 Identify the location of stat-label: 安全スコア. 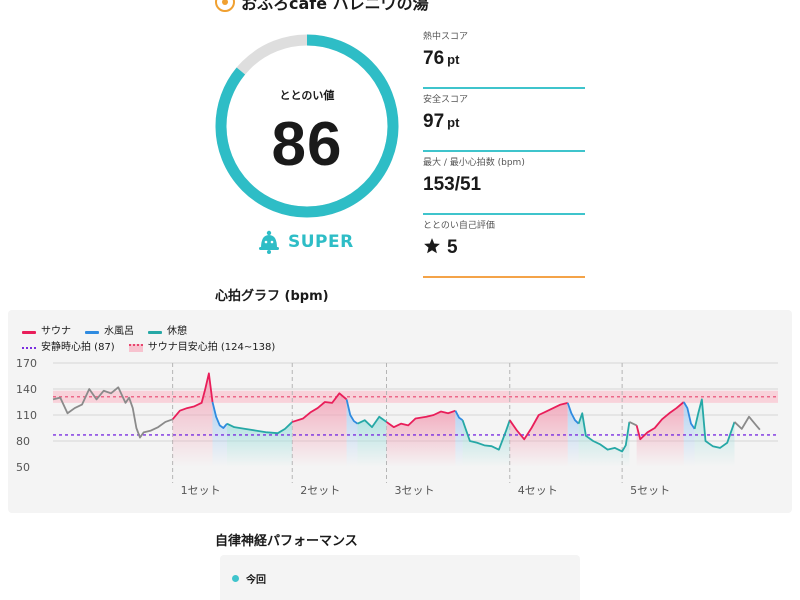
(446, 100).